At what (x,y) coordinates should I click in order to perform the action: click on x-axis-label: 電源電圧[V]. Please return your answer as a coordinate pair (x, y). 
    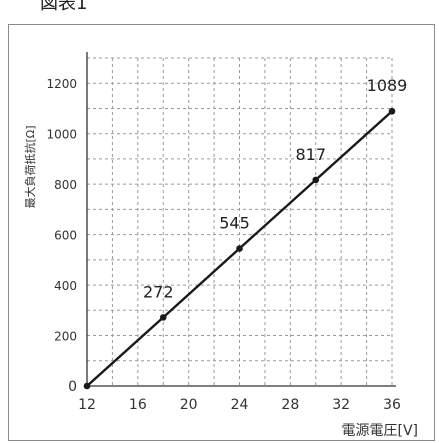
    Looking at the image, I should click on (379, 431).